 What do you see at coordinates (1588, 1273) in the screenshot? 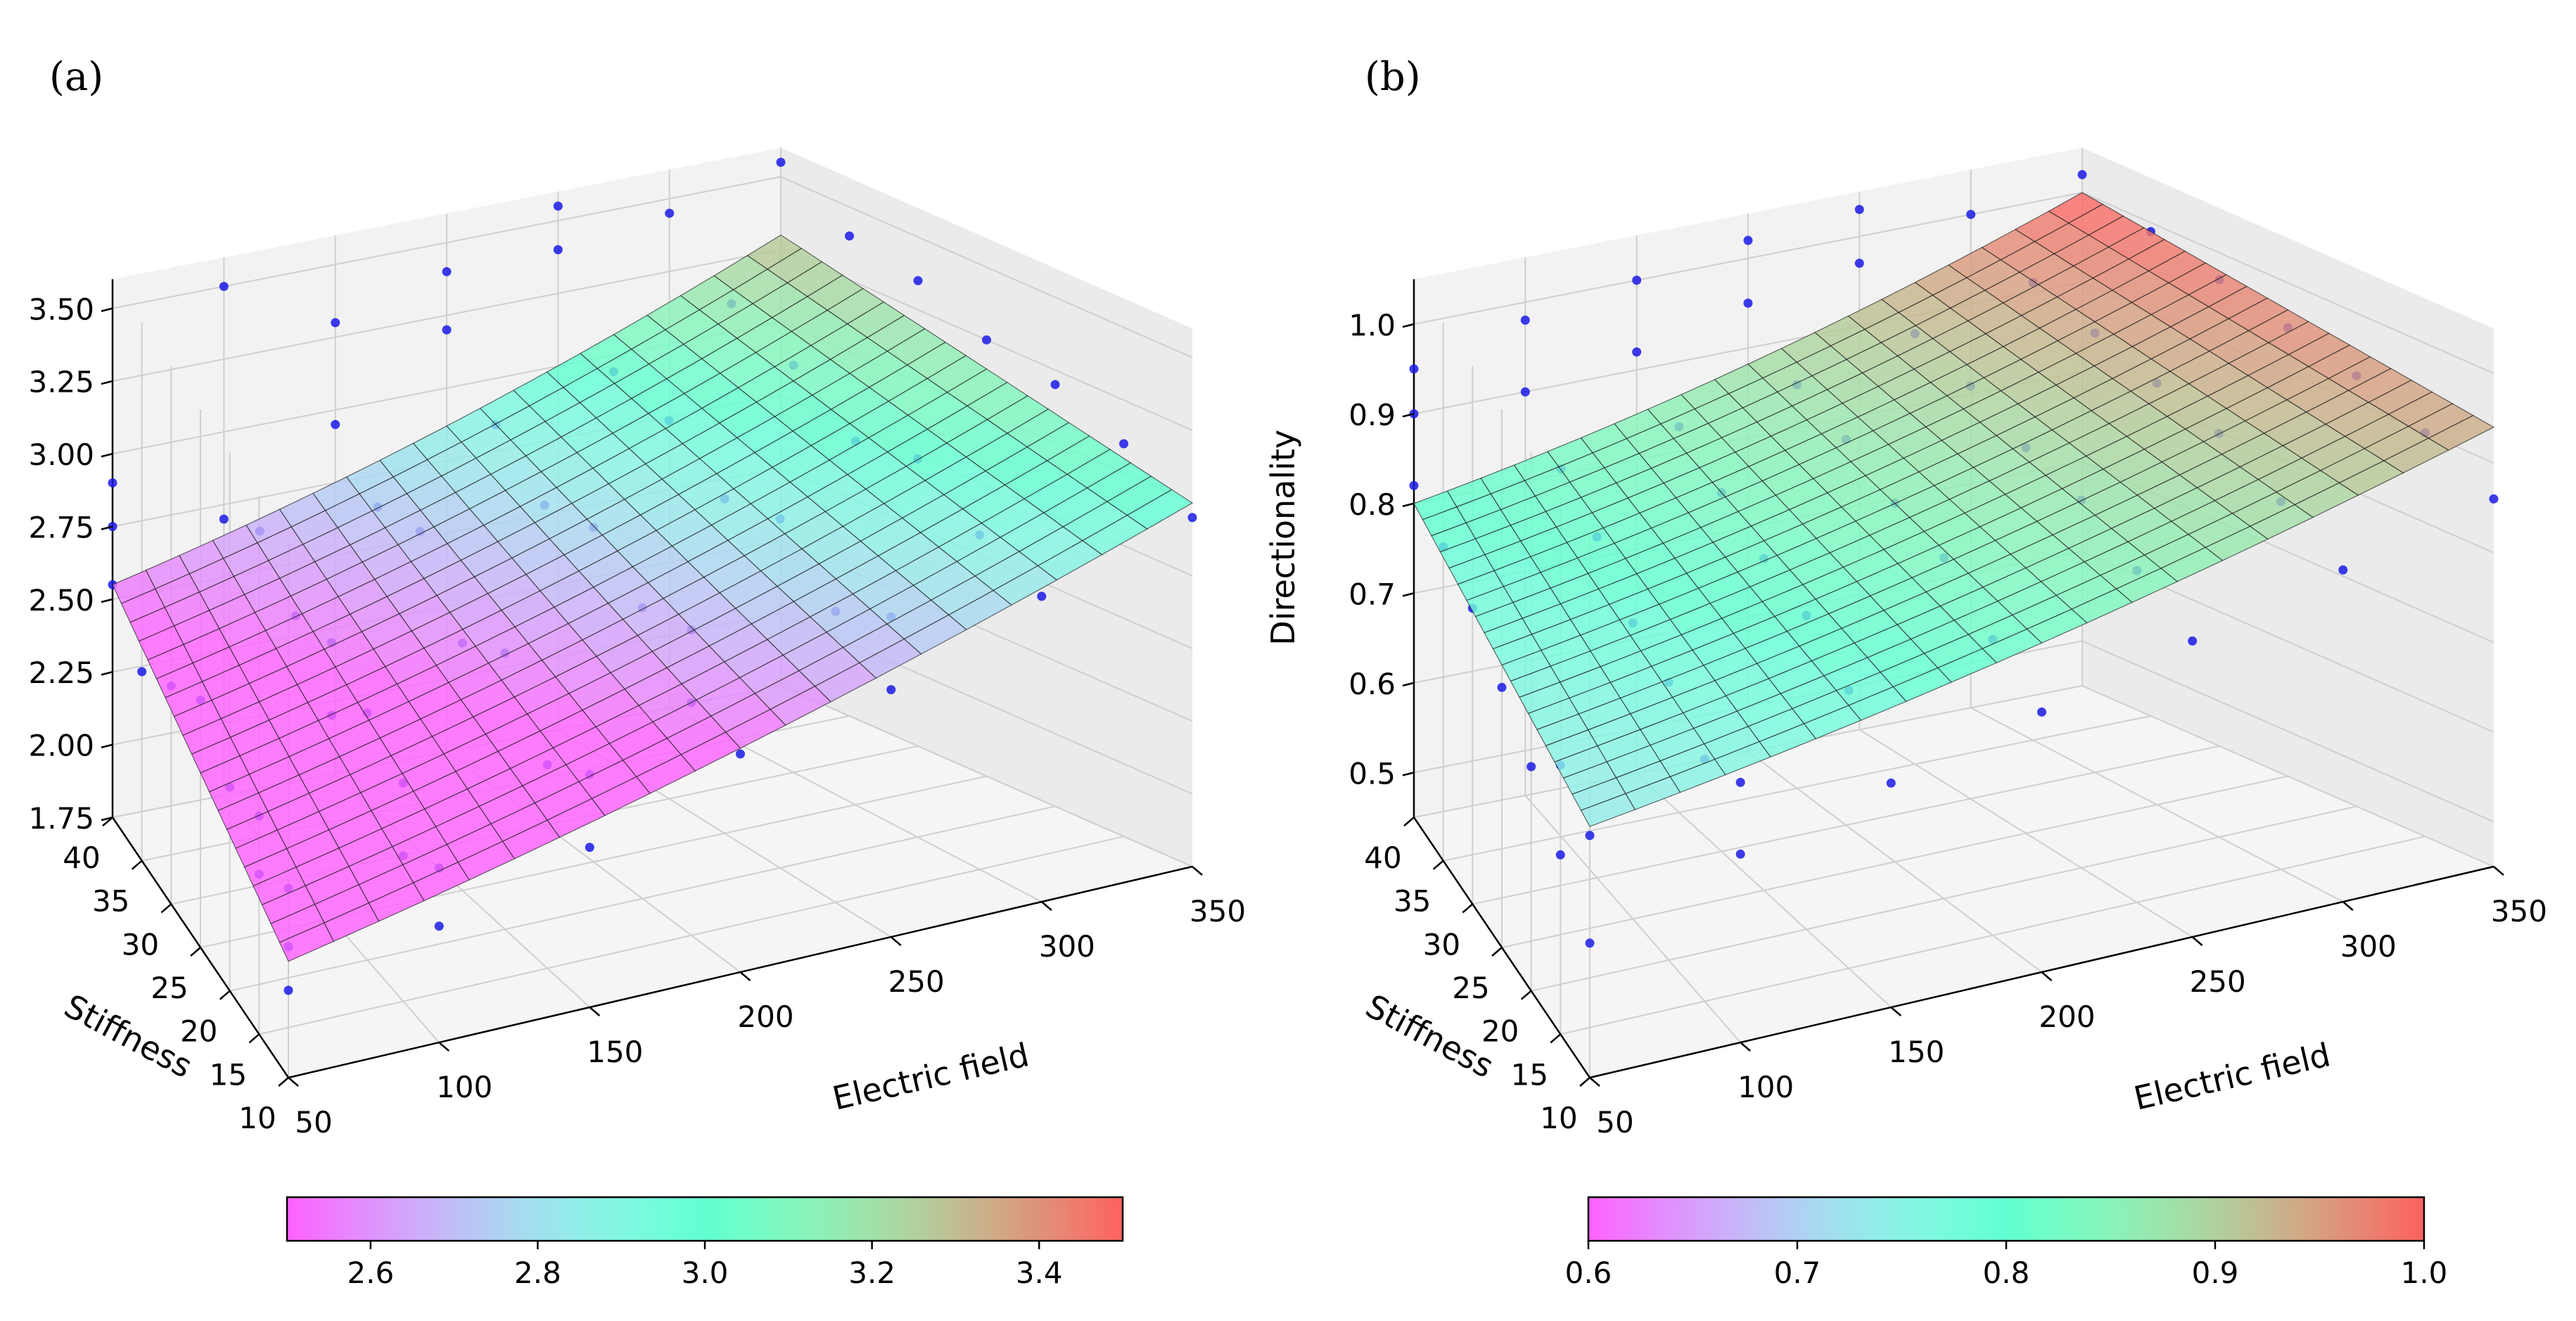
I see `colorbar-tick-label: 0.6` at bounding box center [1588, 1273].